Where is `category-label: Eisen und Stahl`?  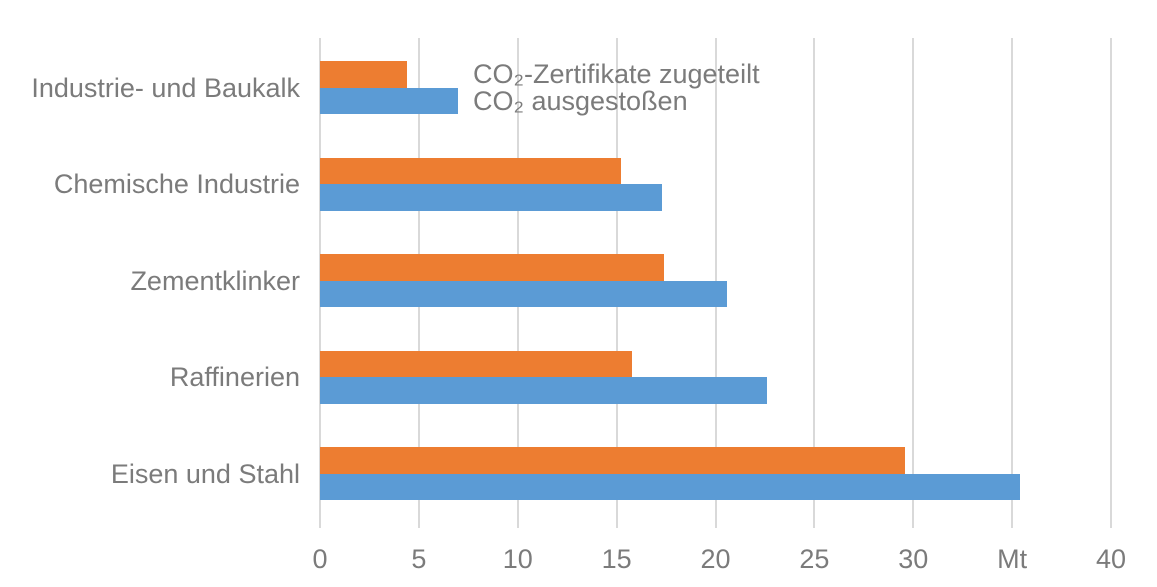 category-label: Eisen und Stahl is located at coordinates (205, 473).